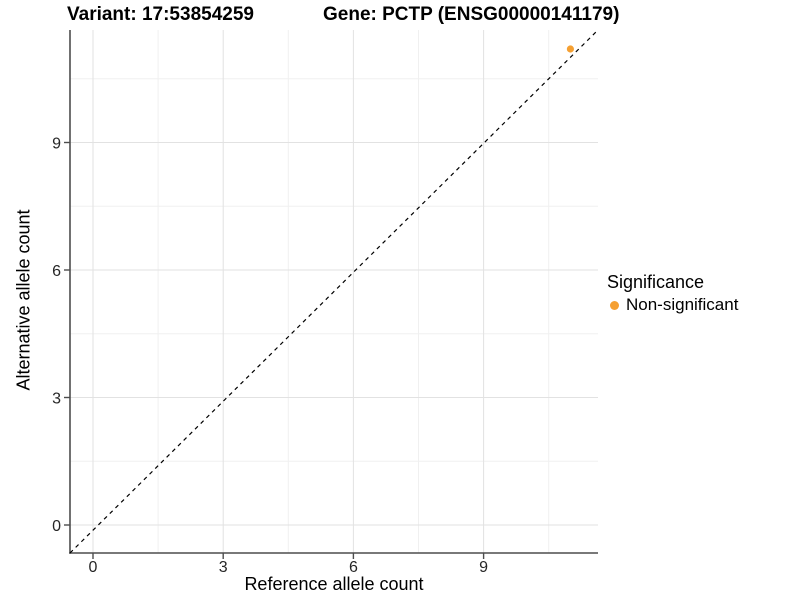  Describe the element at coordinates (56, 399) in the screenshot. I see `y-tick-label: 3` at that location.